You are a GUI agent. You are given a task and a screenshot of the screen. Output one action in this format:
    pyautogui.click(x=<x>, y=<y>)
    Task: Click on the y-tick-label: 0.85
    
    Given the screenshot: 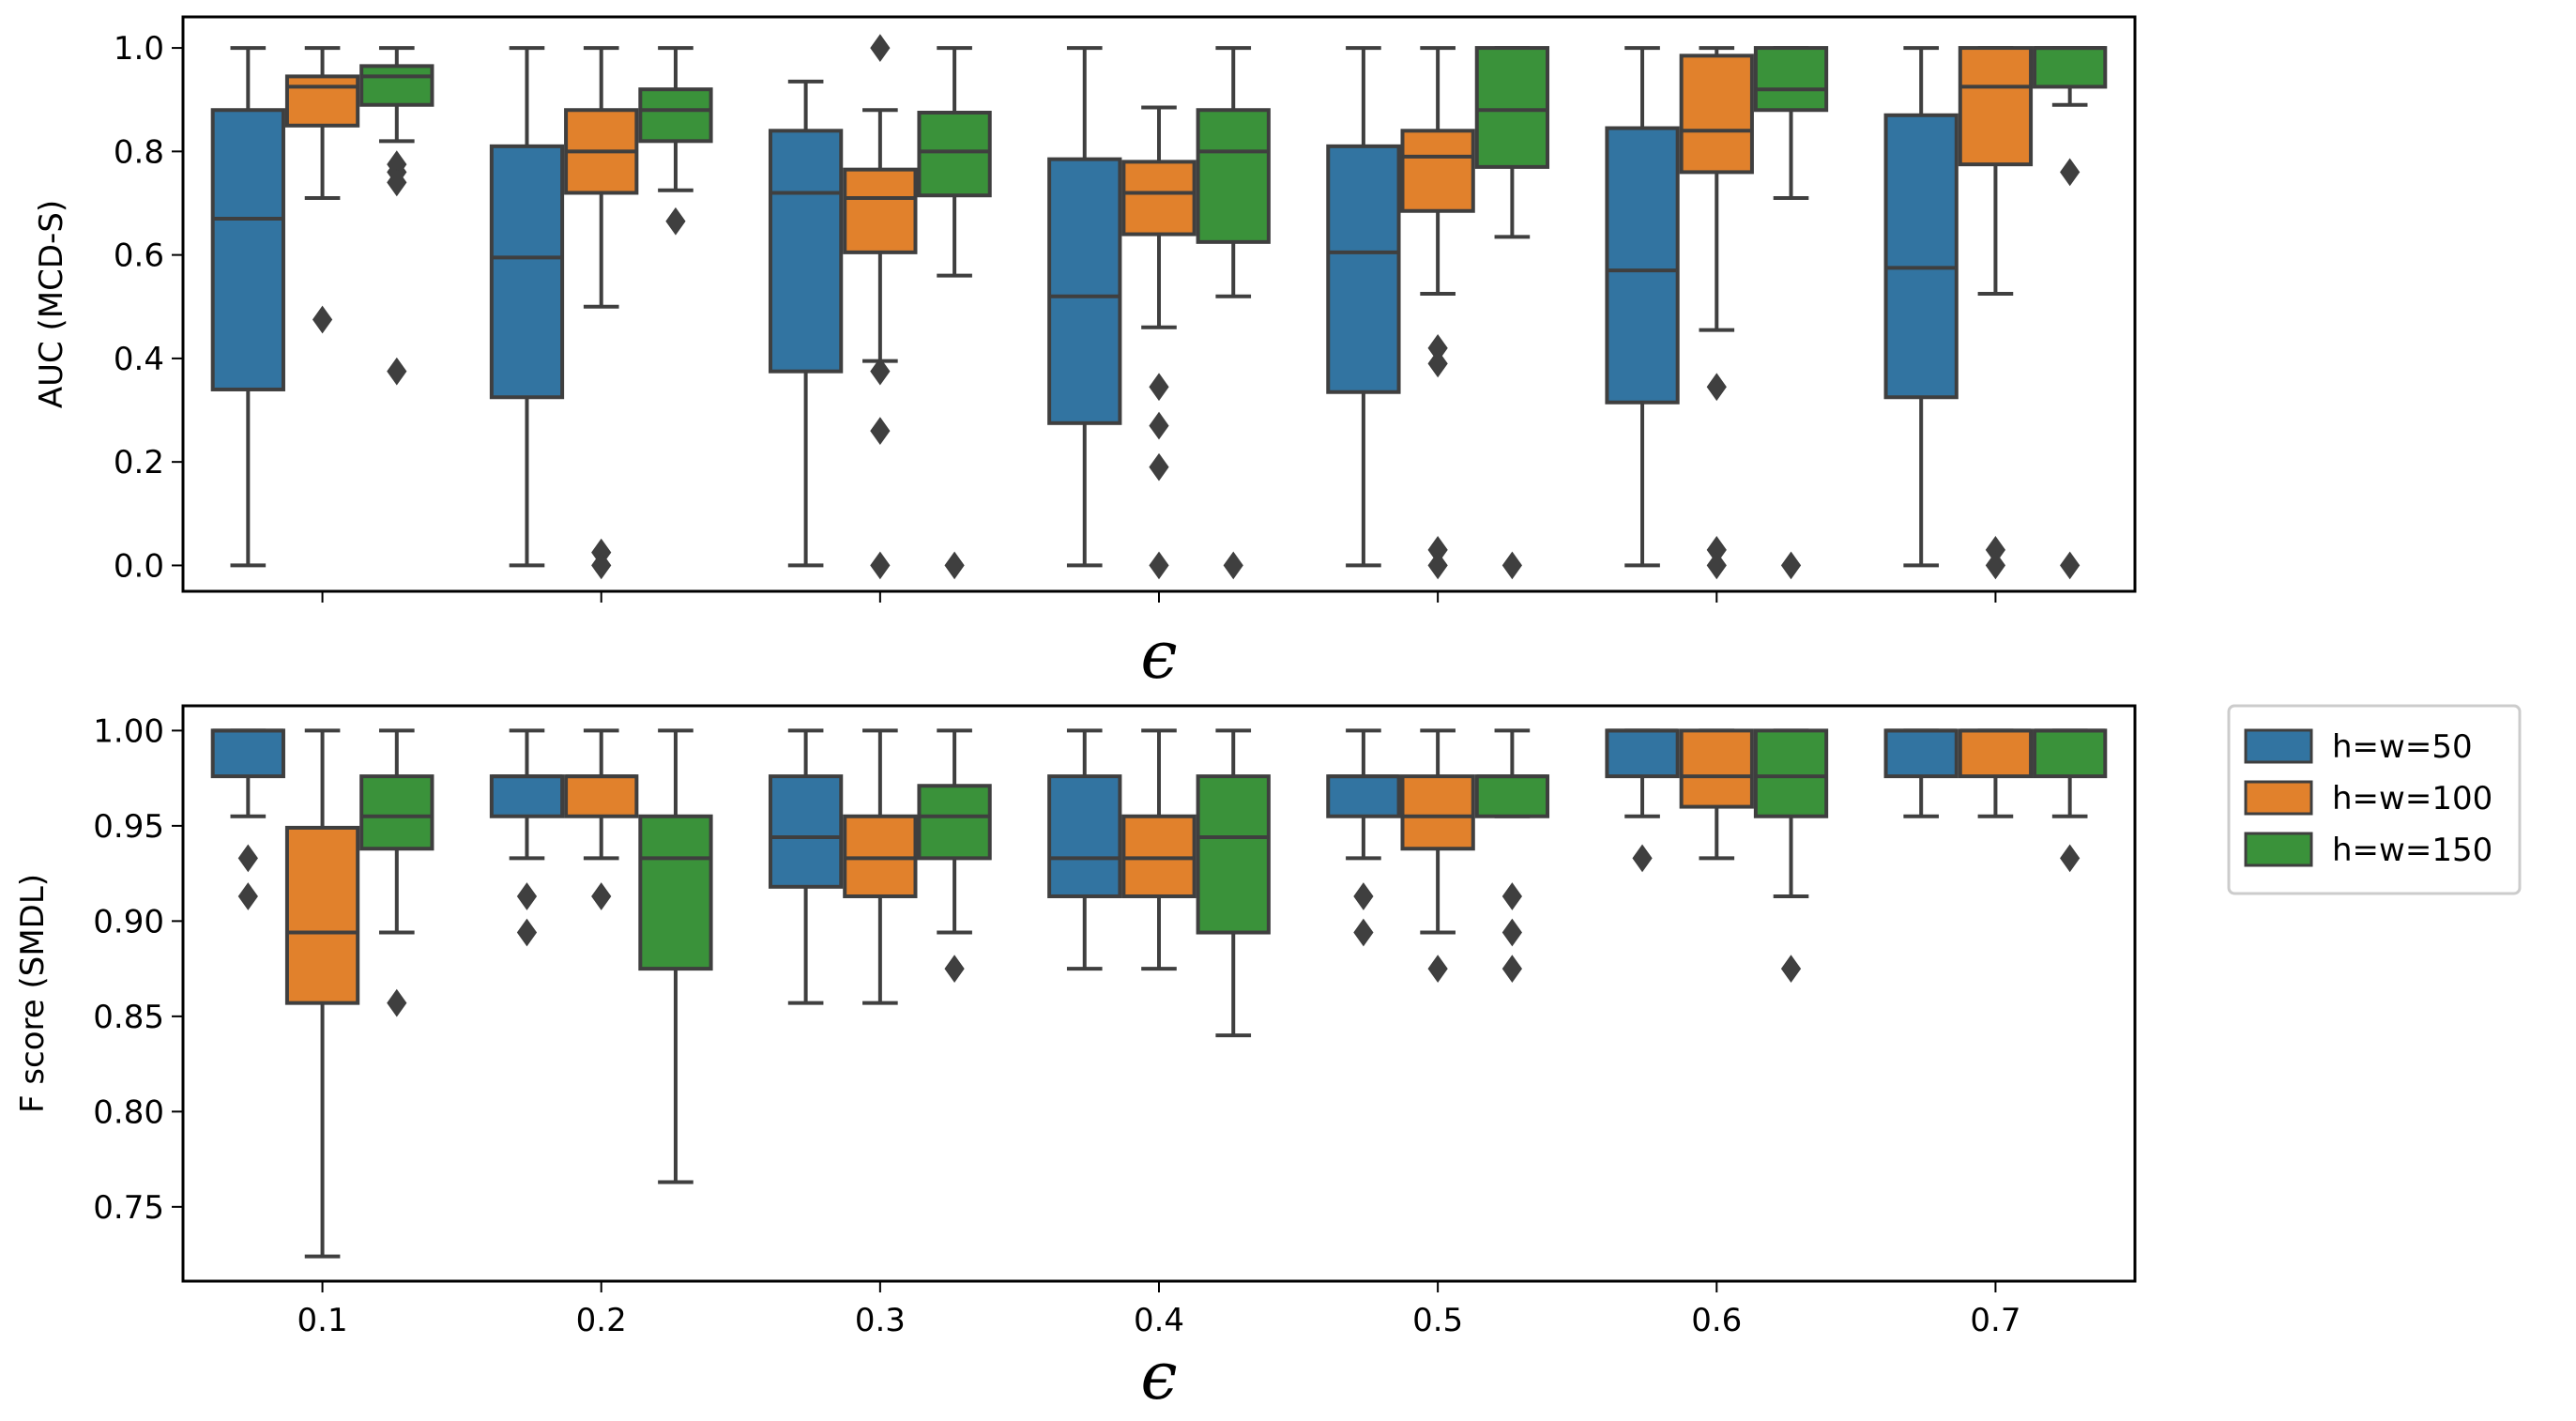 What is the action you would take?
    pyautogui.click(x=128, y=1017)
    